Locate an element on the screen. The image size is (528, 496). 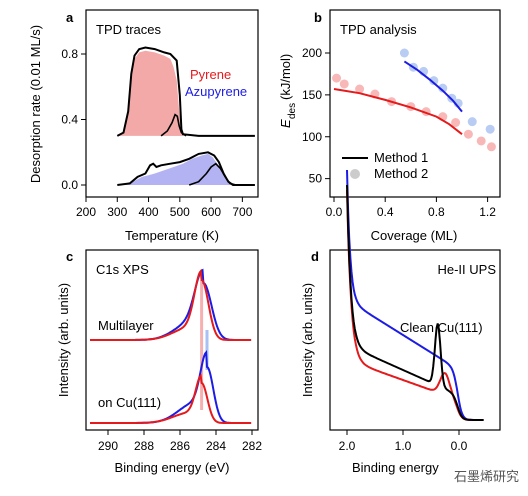
a-ytick-label: 0.0 is located at coordinates (69, 185).